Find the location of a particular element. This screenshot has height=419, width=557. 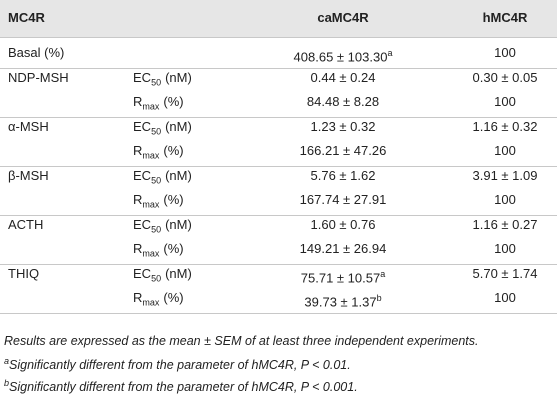

ca-value: 1.23 ± 0.32 is located at coordinates (343, 126).